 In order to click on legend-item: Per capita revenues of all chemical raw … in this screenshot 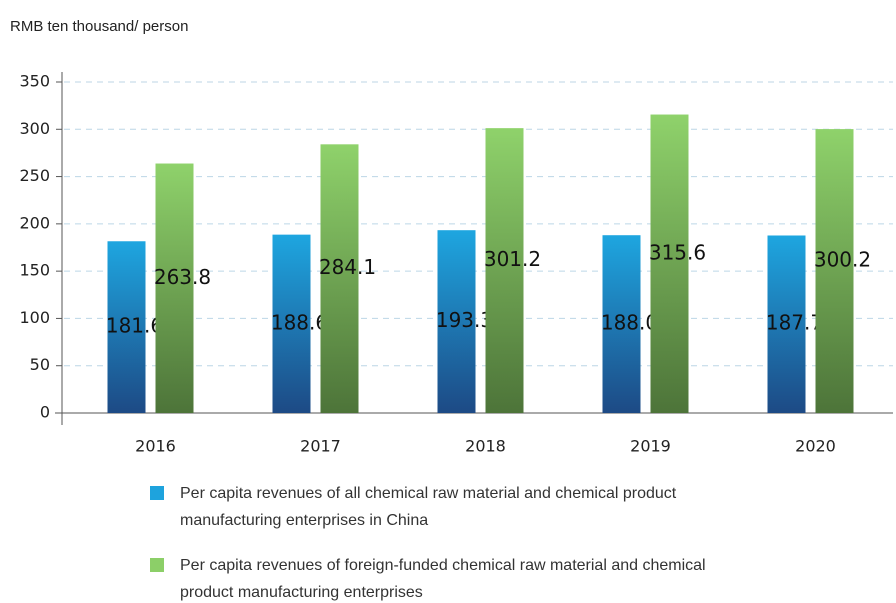, I will do `click(440, 507)`.